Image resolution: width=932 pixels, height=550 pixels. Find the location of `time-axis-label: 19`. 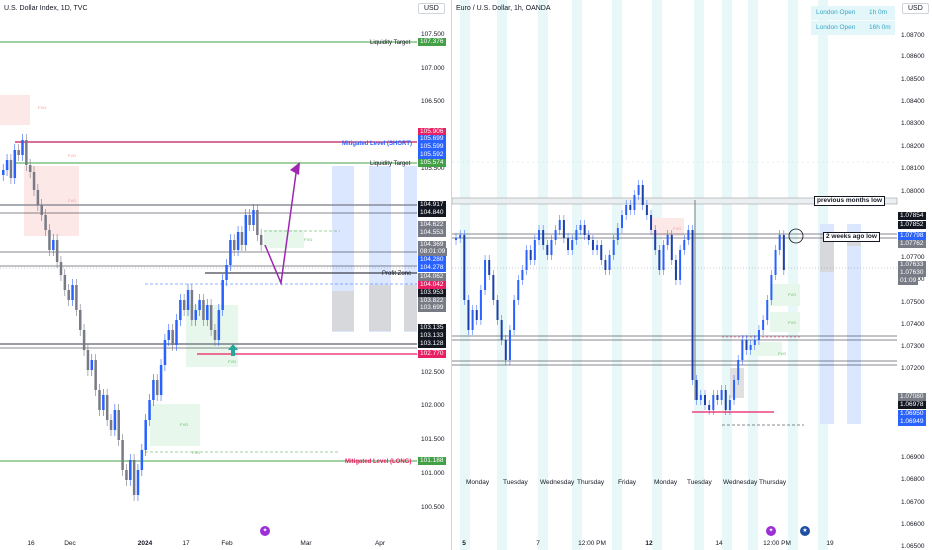

time-axis-label: 19 is located at coordinates (830, 543).